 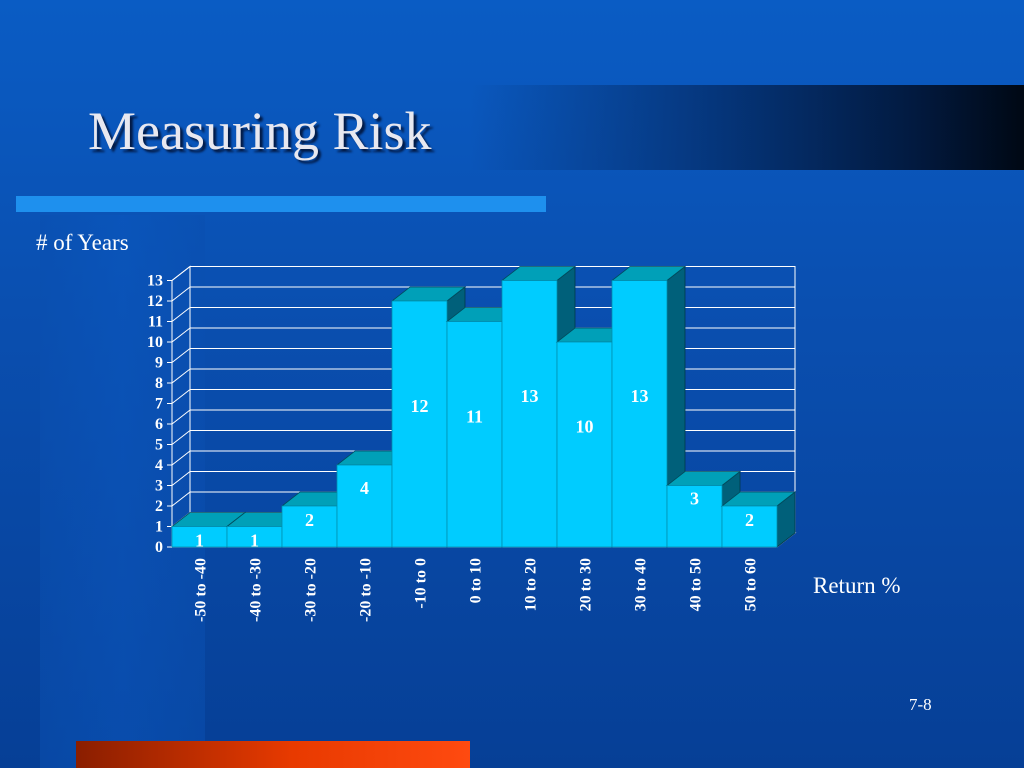 I want to click on x-tick-label-6: 10 to 20, so click(x=531, y=584).